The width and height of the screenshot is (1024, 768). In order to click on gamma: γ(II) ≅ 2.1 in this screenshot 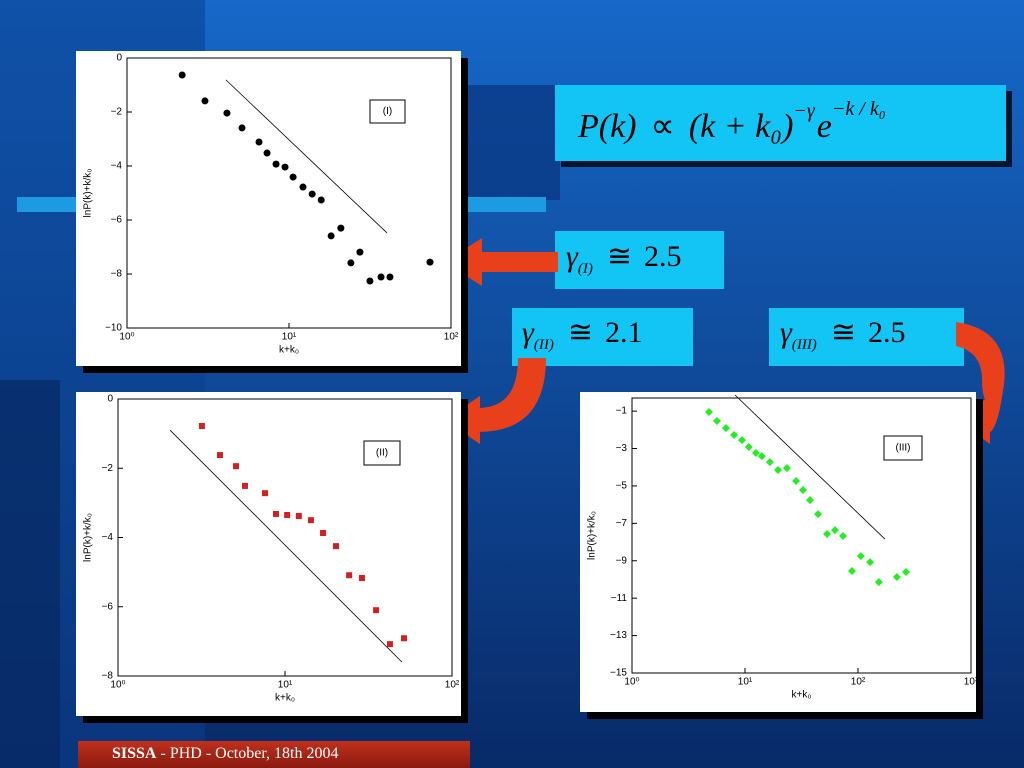, I will do `click(582, 334)`.